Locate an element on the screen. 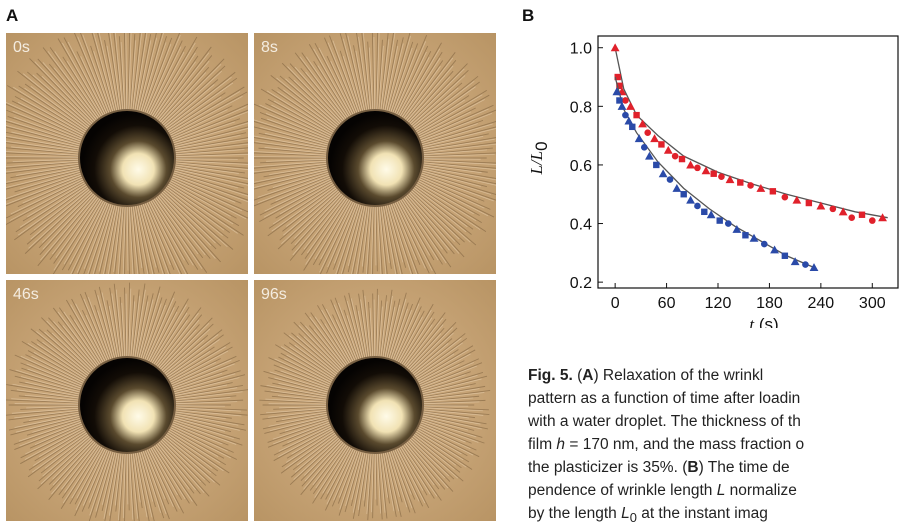  caption-line: film h = 170 nm, and the mass fraction o is located at coordinates (721, 444).